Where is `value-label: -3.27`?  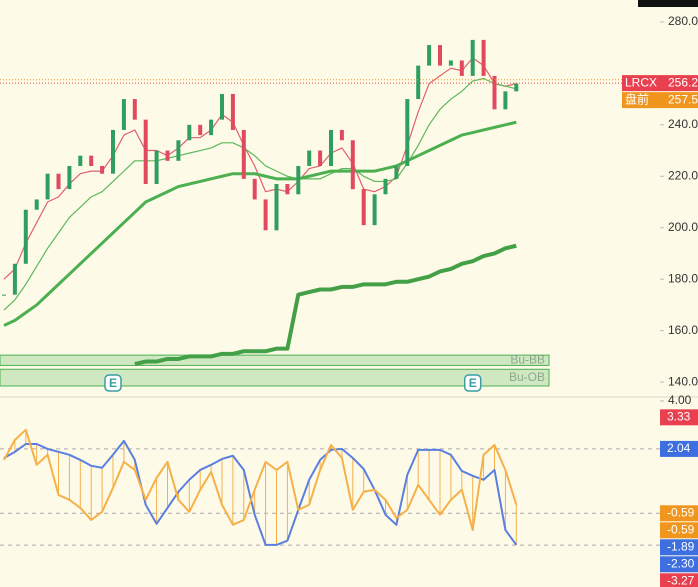 value-label: -3.27 is located at coordinates (681, 580).